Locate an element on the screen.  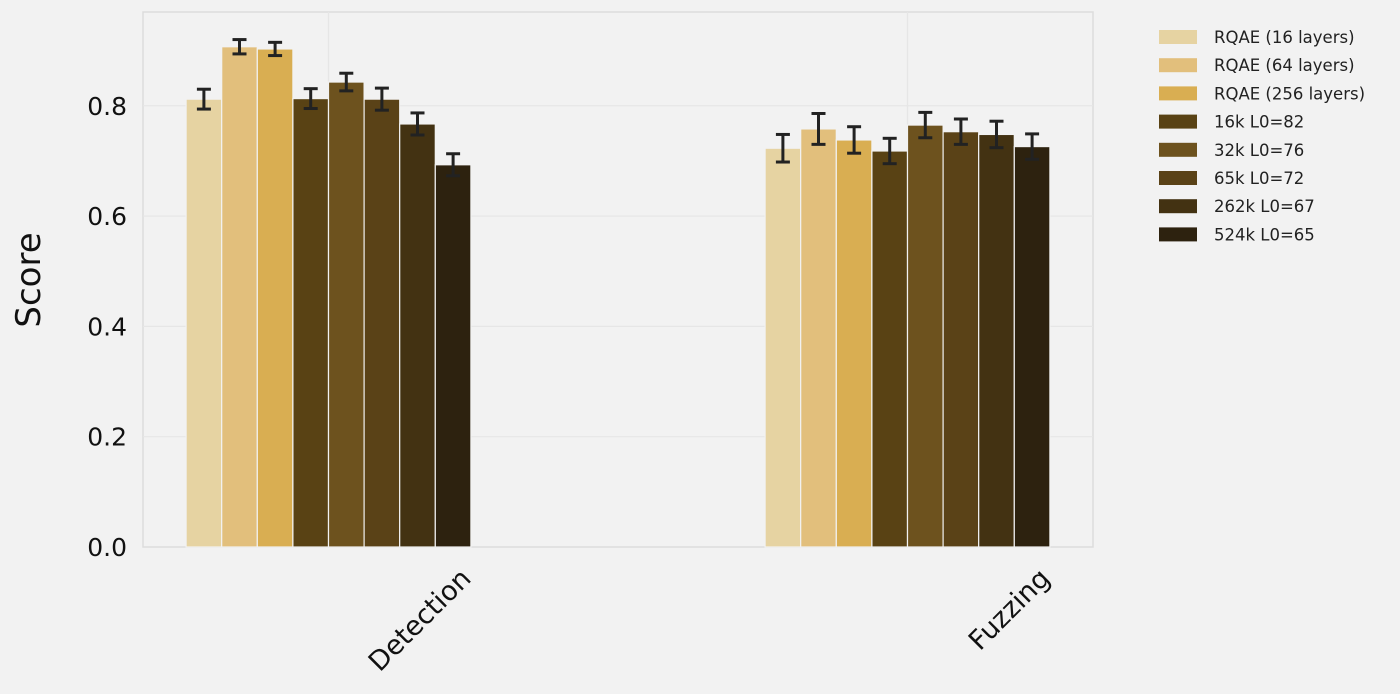
legend-label: RQAE (16 layers) is located at coordinates (1284, 37).